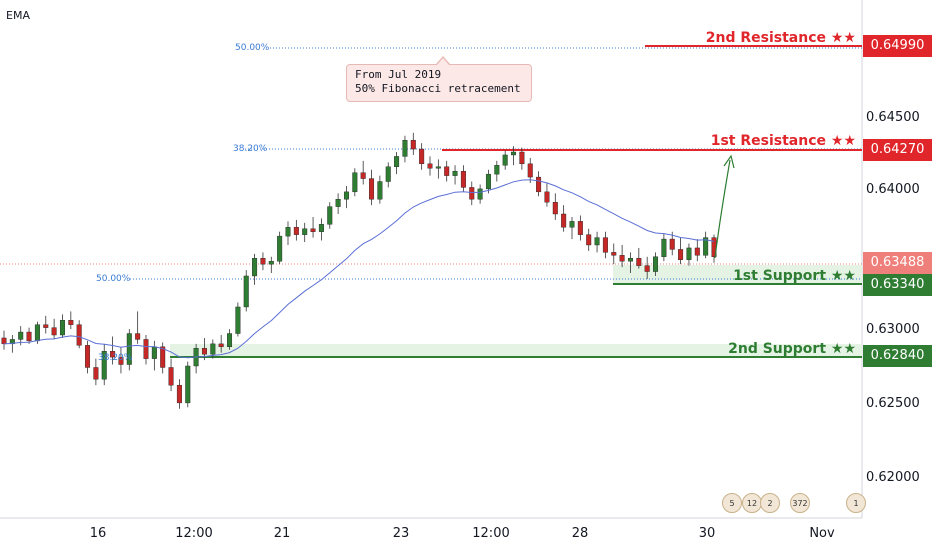  I want to click on event-flag-icon: 1, so click(856, 503).